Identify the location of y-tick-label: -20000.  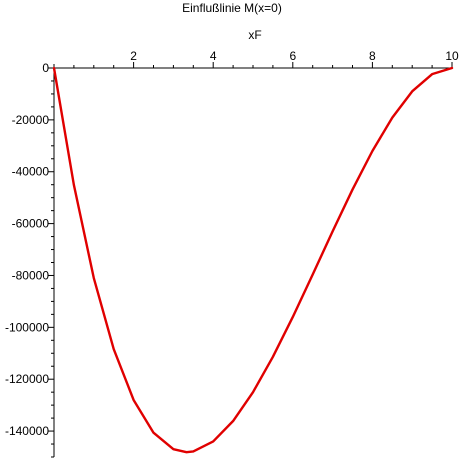
(31, 120).